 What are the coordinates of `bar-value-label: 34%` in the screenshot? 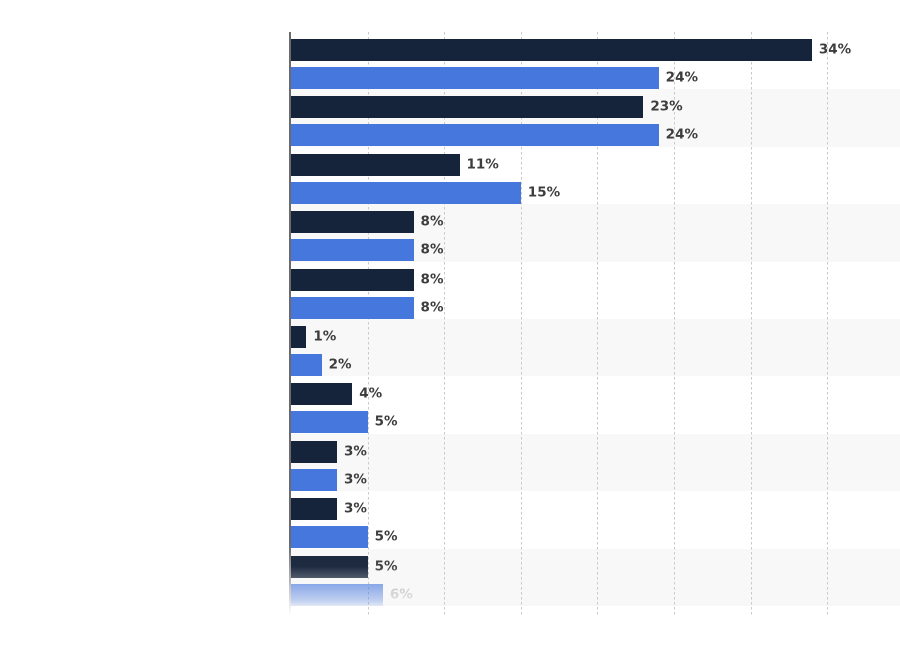 It's located at (835, 49).